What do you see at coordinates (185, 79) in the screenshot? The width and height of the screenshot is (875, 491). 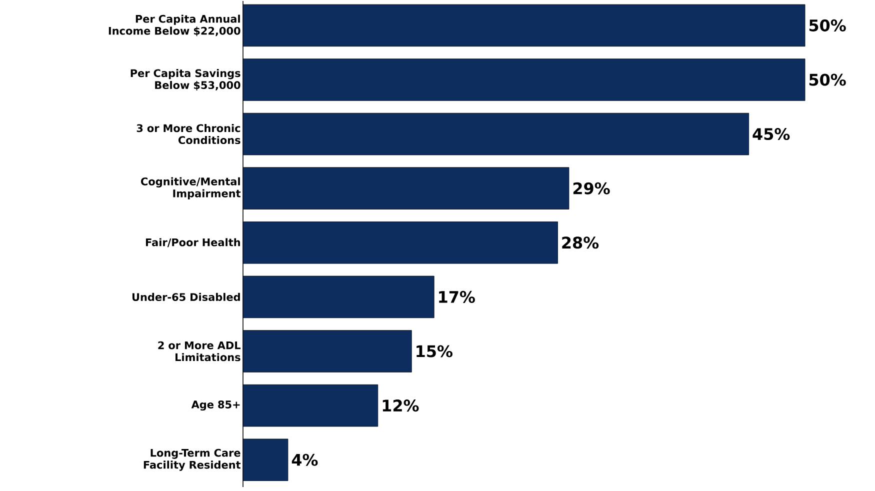 I see `y-tick-label: Per Capita Savings Below $53,000` at bounding box center [185, 79].